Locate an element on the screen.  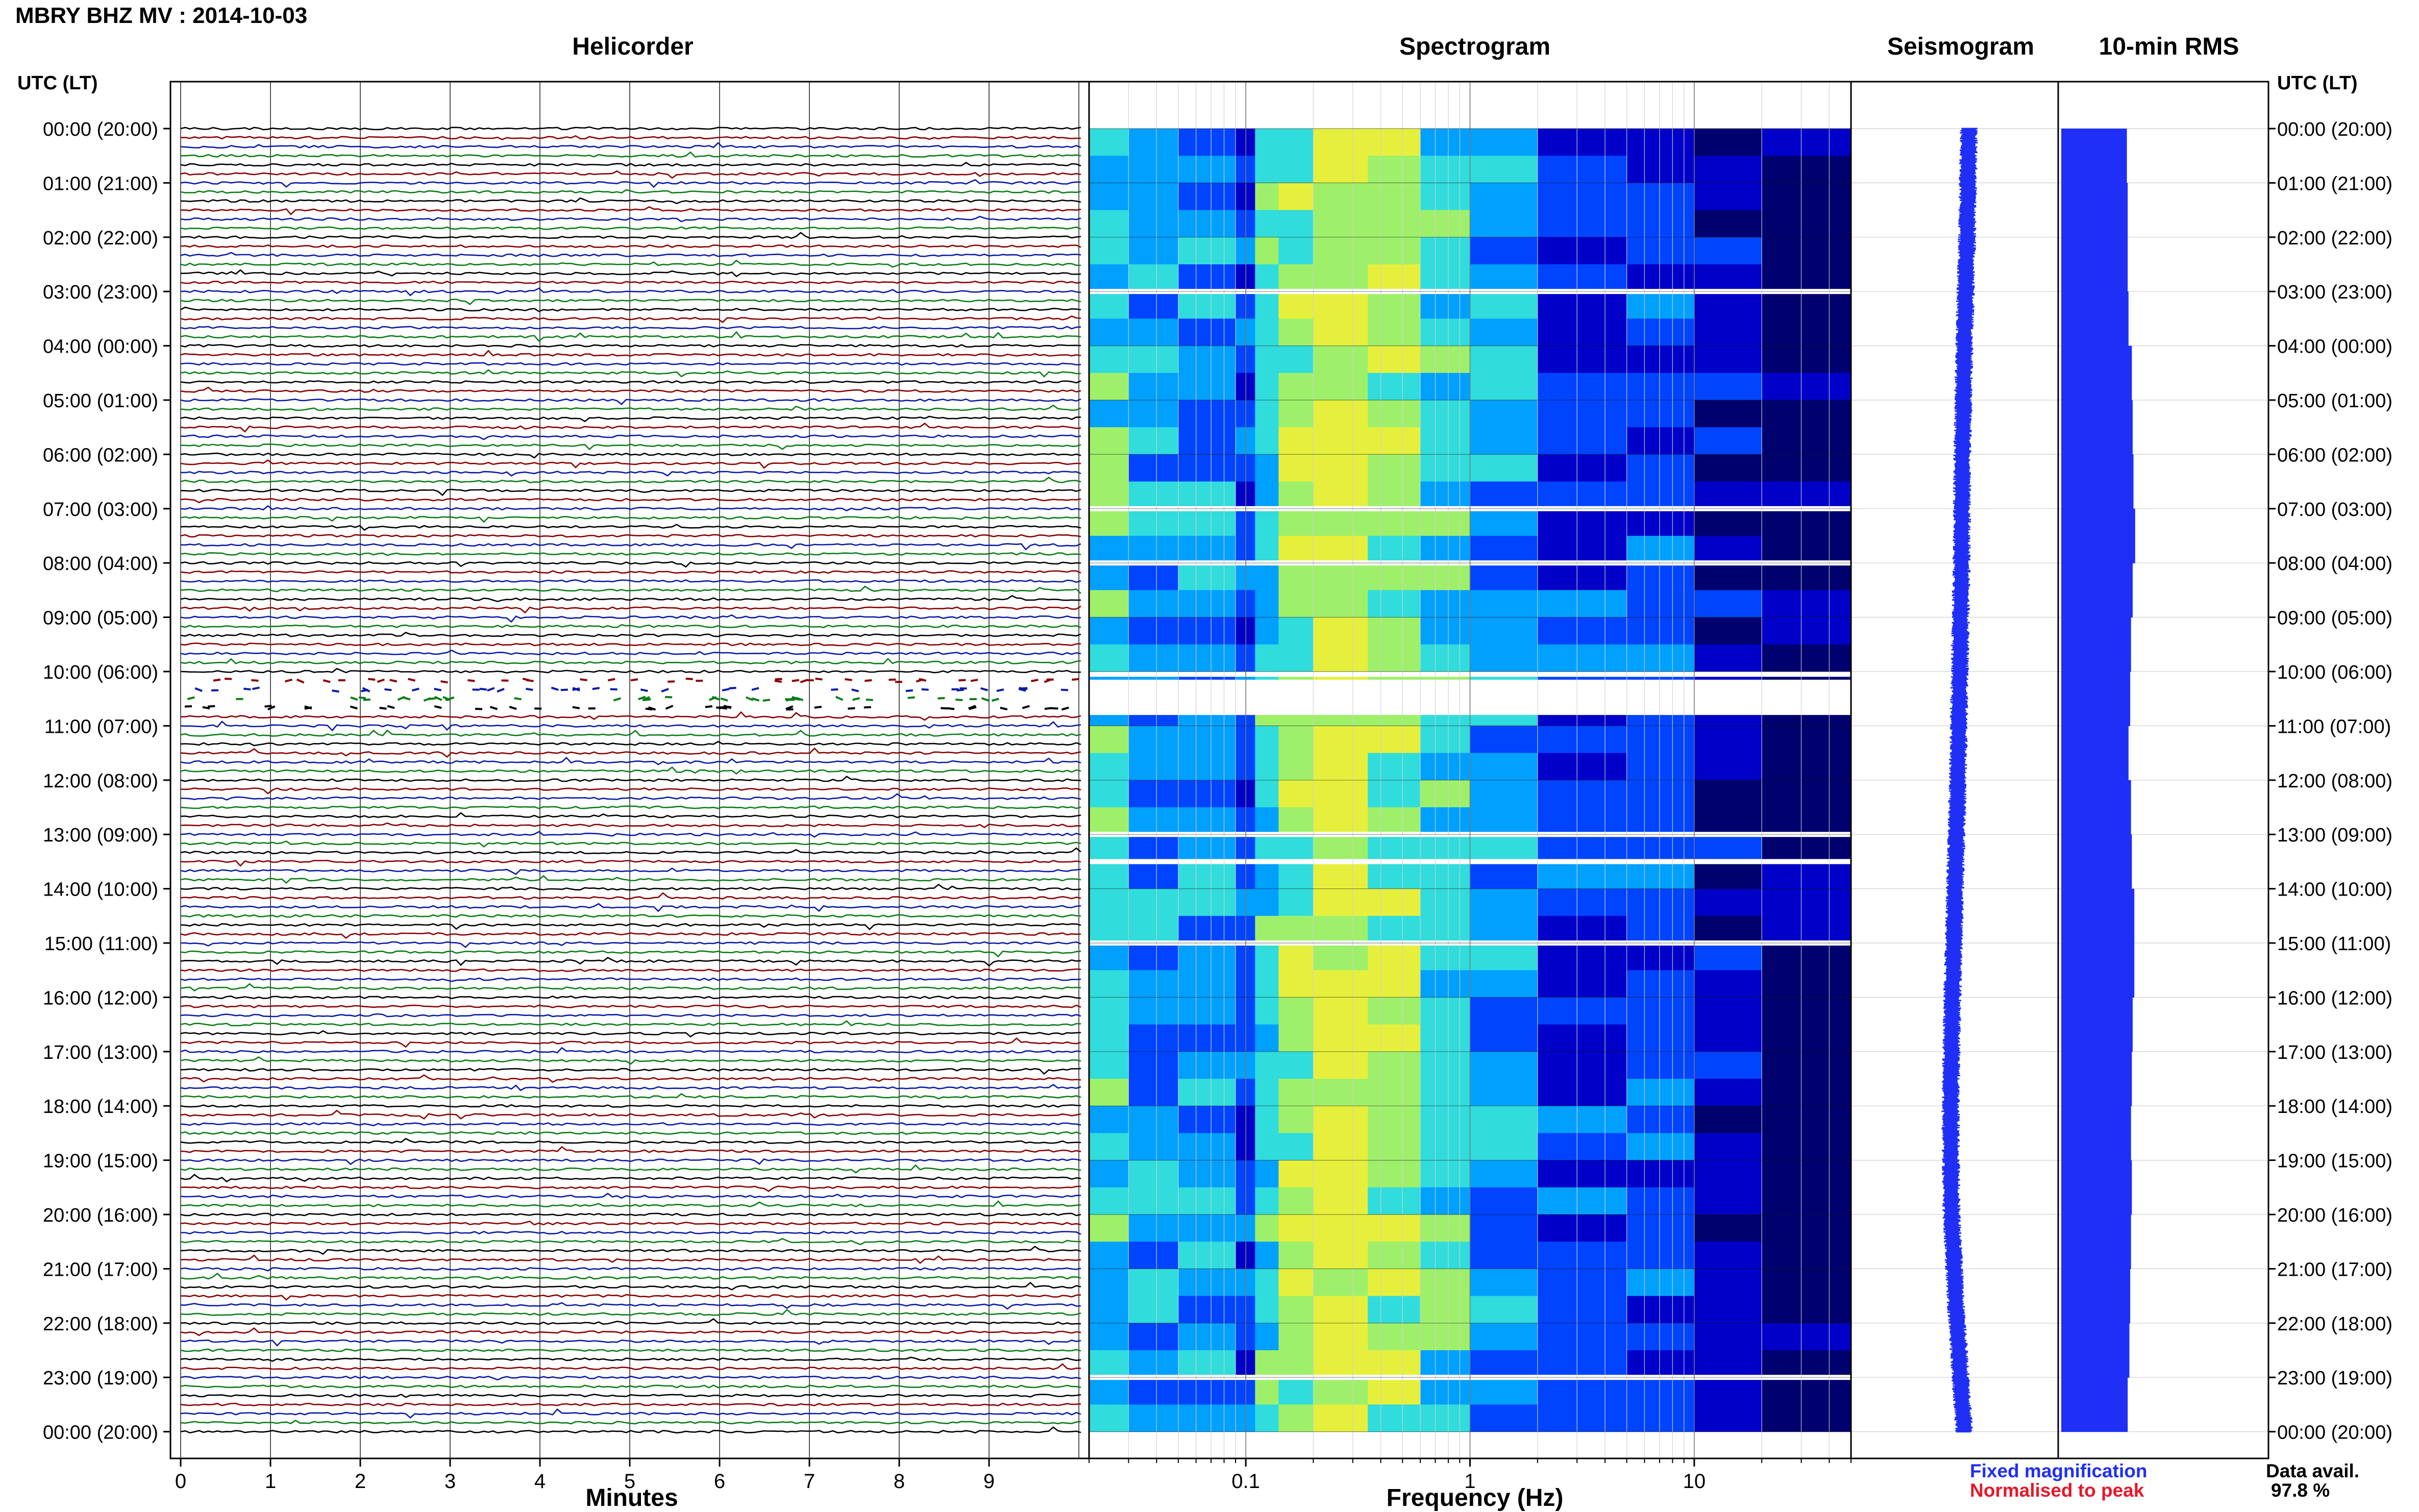
rms-bar is located at coordinates (2096, 373).